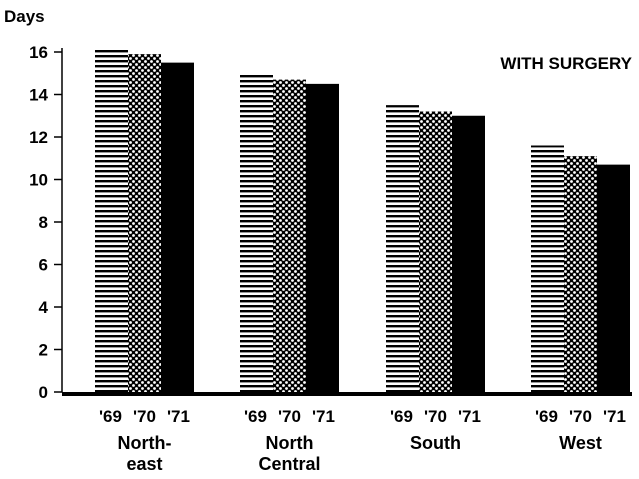 Image resolution: width=639 pixels, height=479 pixels. I want to click on x-category-label: West, so click(580, 443).